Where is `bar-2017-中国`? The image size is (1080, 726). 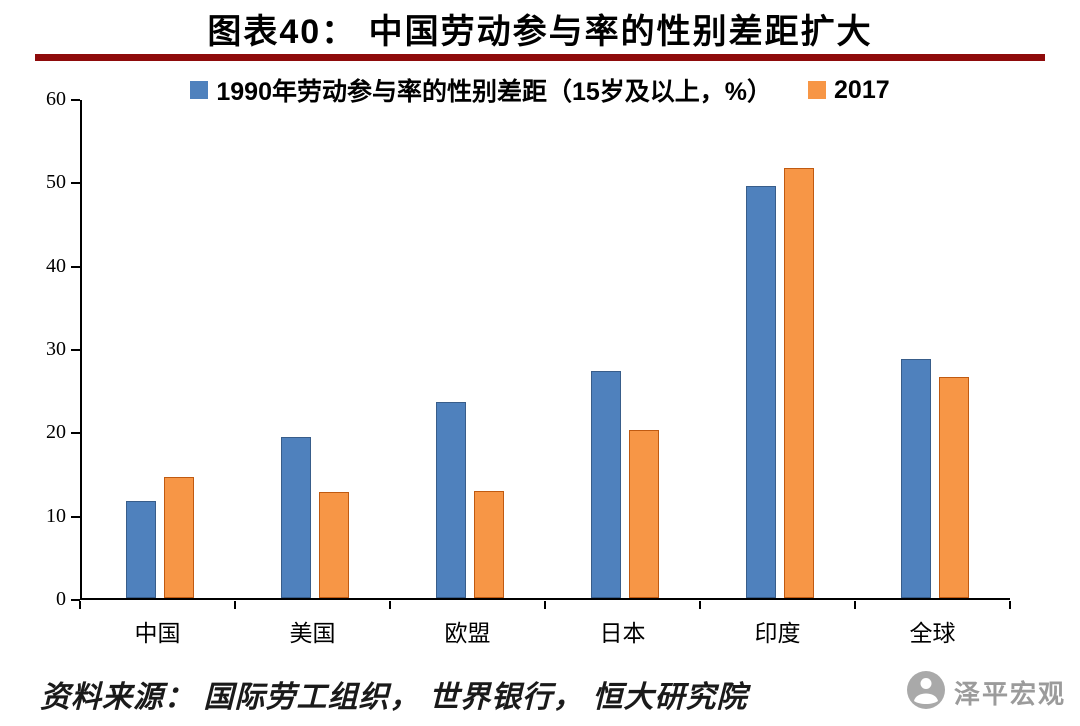 bar-2017-中国 is located at coordinates (178, 537).